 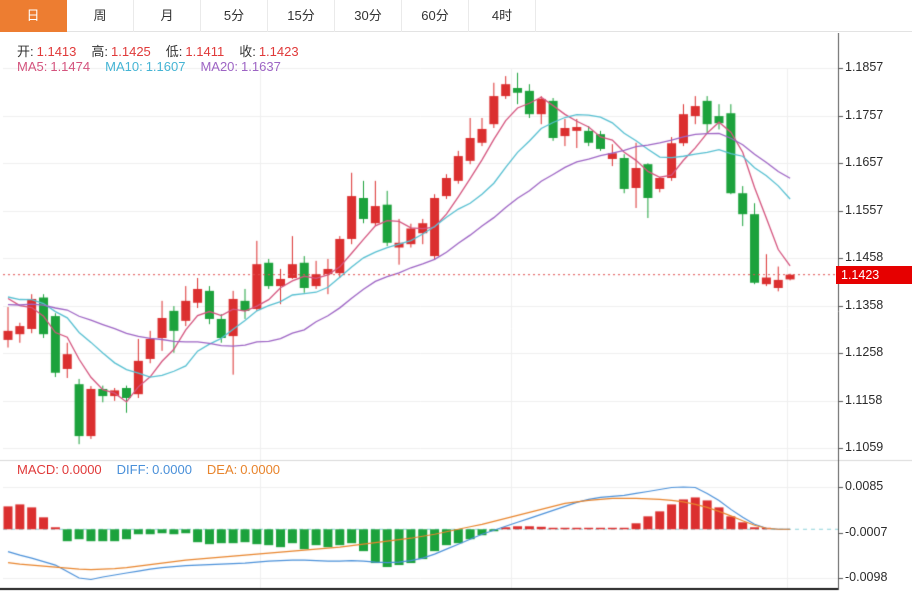 I want to click on tab-15分: 15分, so click(x=301, y=16).